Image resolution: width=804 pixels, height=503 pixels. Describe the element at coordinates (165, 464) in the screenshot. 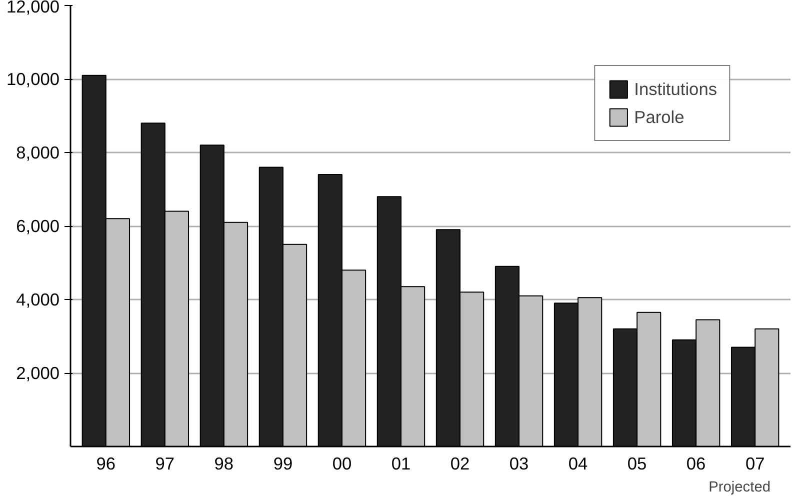

I see `x-tick-label: 97` at that location.